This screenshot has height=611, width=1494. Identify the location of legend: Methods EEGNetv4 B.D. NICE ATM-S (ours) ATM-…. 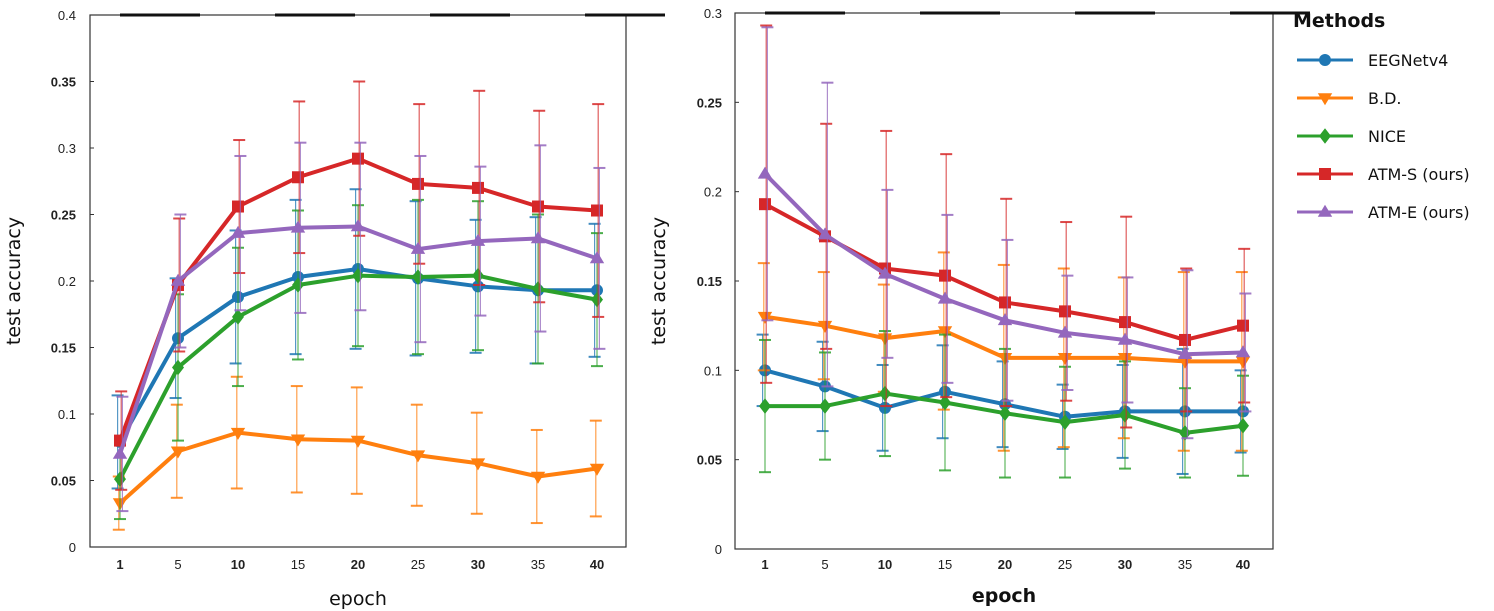
(1381, 116).